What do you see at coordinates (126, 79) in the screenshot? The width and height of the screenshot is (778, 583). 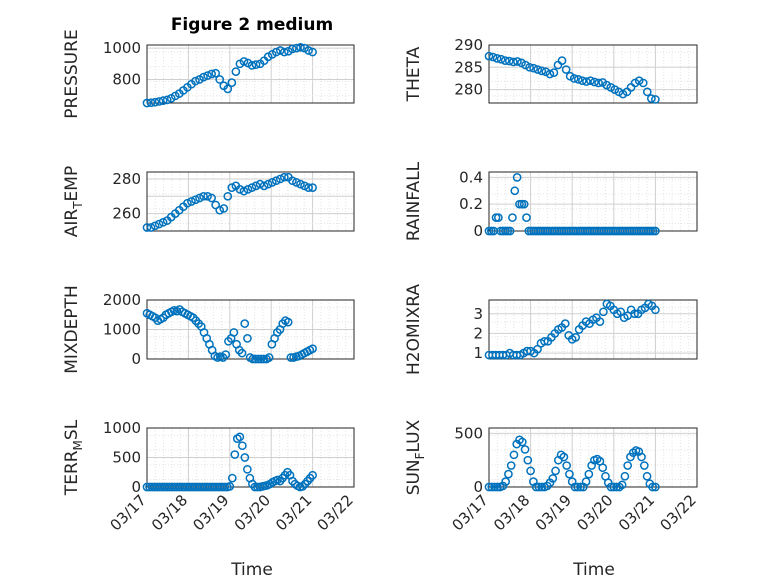 I see `y-tick-label: 800` at bounding box center [126, 79].